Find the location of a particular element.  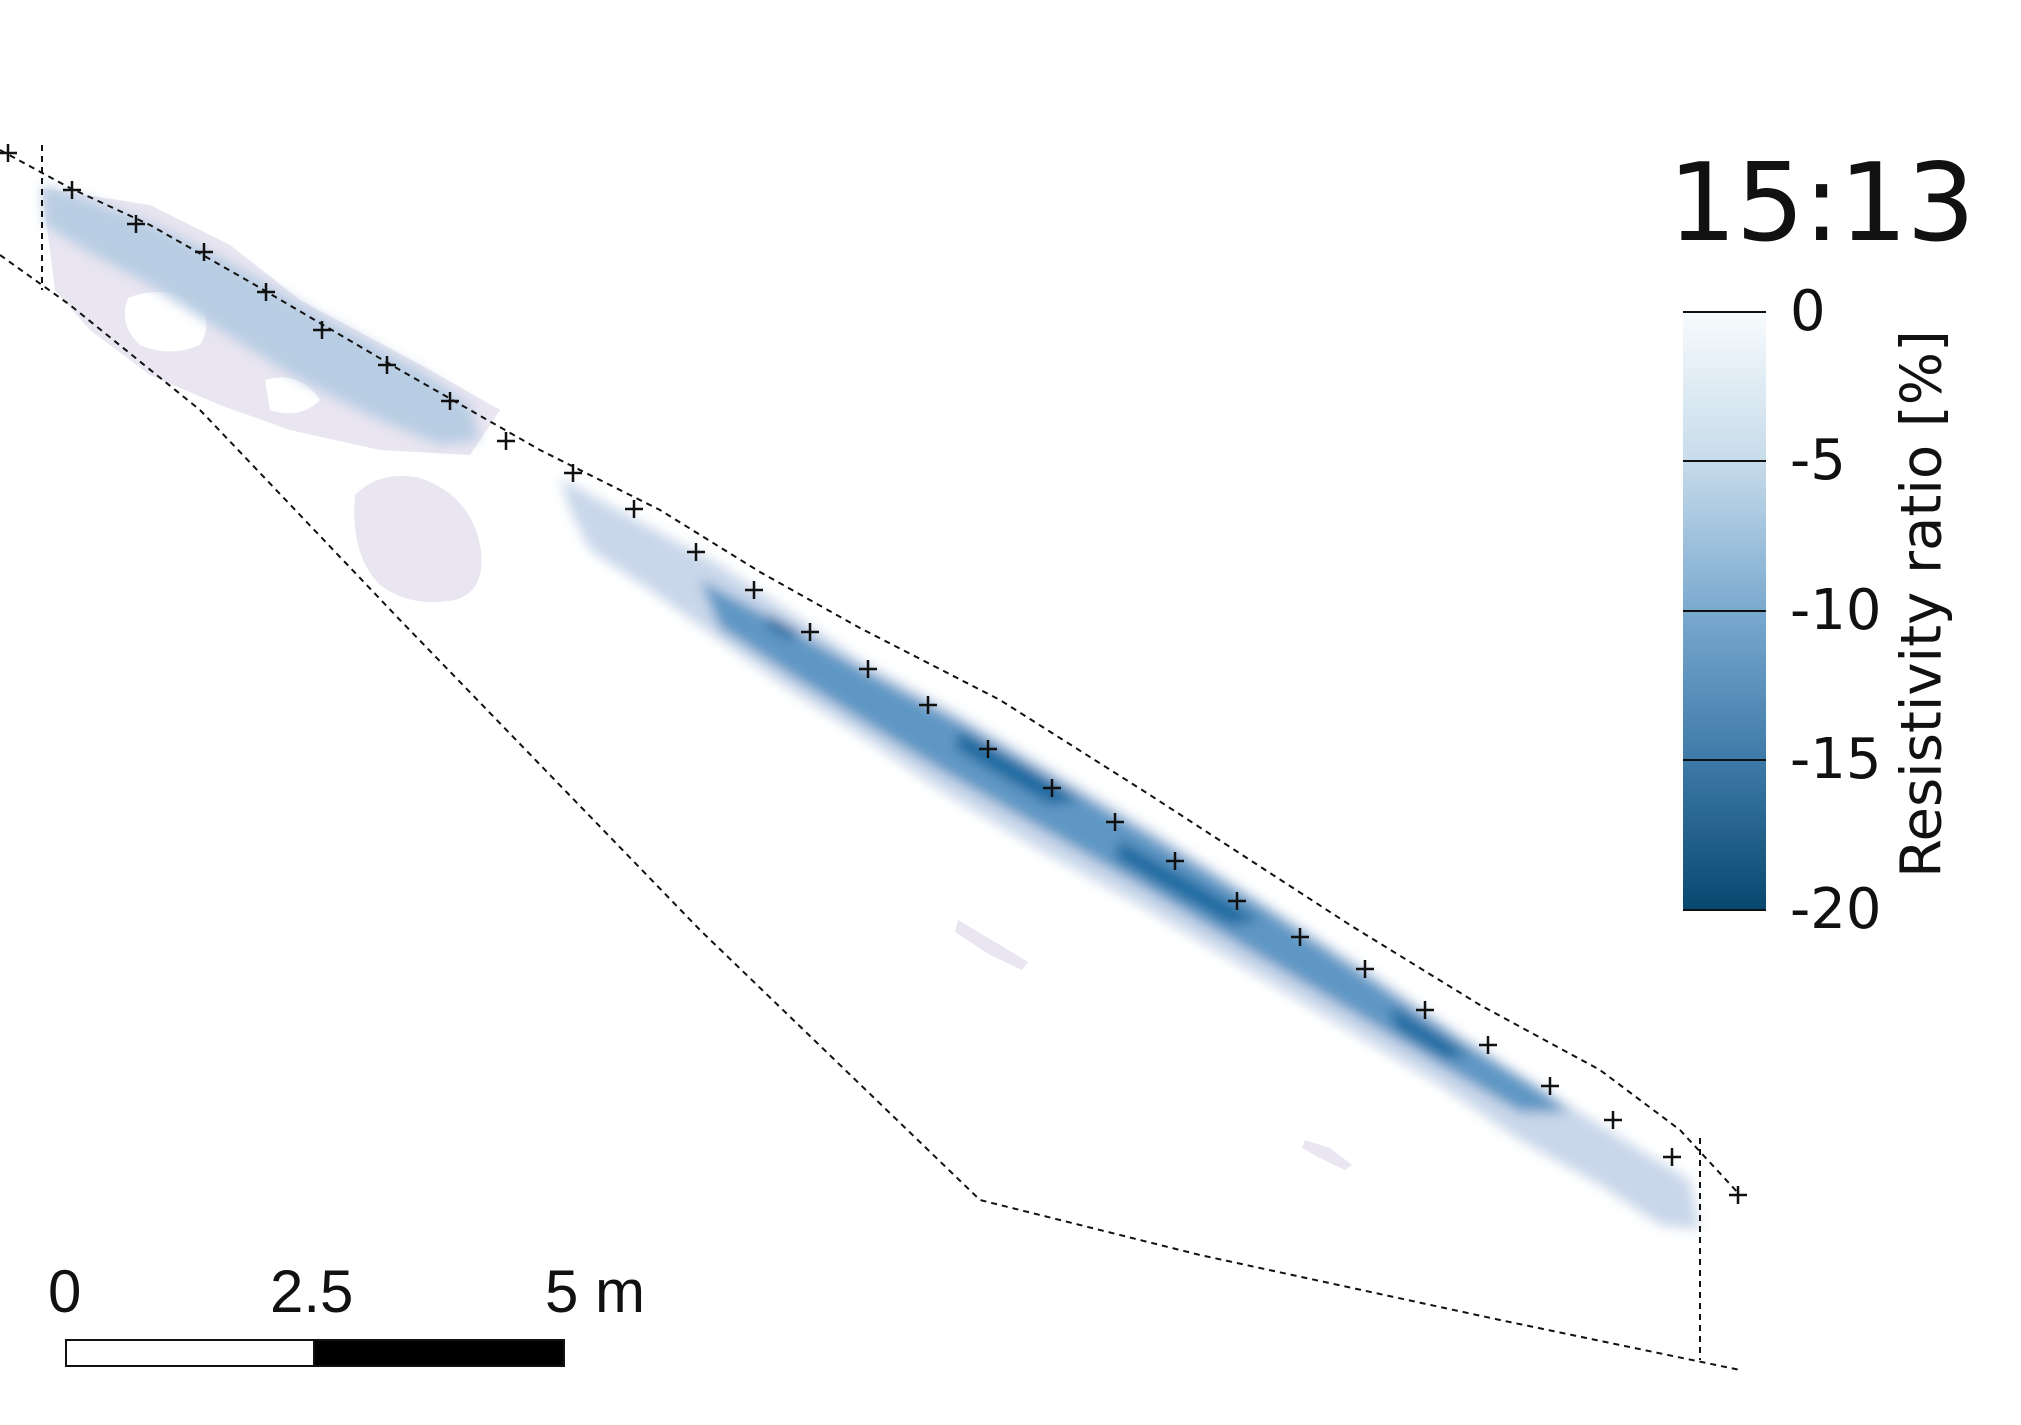

timestamp-label: 15:13 is located at coordinates (1821, 203).